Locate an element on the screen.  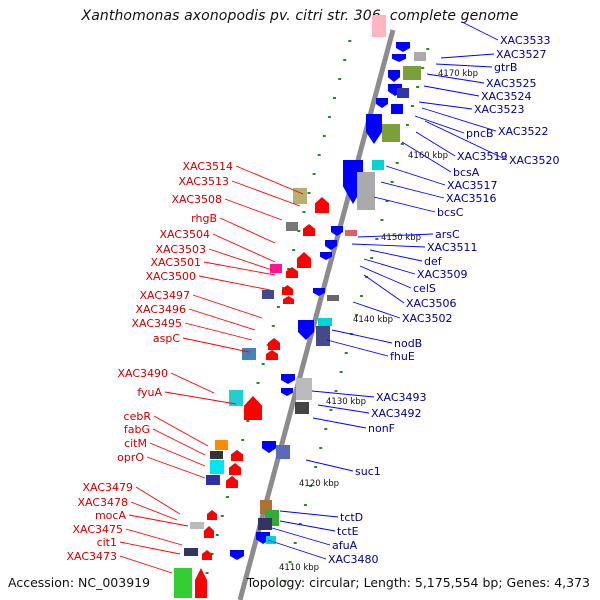
reverse-gene-label: XAC3517 is located at coordinates (472, 185).